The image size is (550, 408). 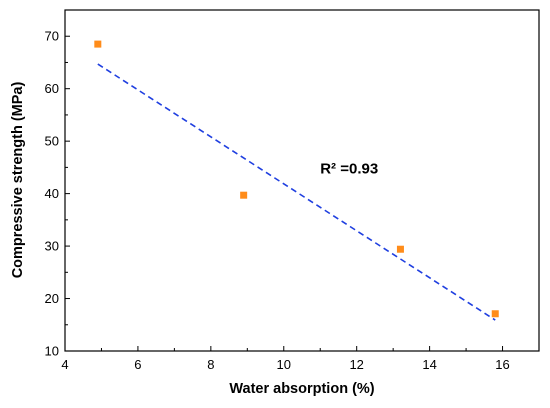 I want to click on x-tick-label: 16, so click(x=502, y=364).